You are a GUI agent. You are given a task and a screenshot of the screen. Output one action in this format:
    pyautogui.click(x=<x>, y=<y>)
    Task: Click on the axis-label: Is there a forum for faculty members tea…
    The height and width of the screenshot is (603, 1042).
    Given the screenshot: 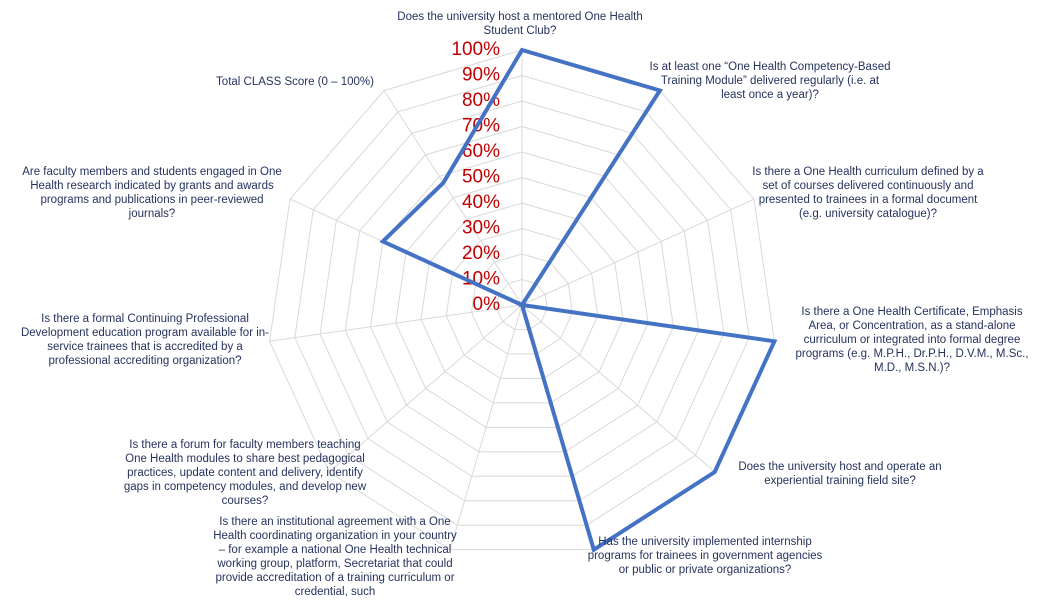 What is the action you would take?
    pyautogui.click(x=245, y=473)
    